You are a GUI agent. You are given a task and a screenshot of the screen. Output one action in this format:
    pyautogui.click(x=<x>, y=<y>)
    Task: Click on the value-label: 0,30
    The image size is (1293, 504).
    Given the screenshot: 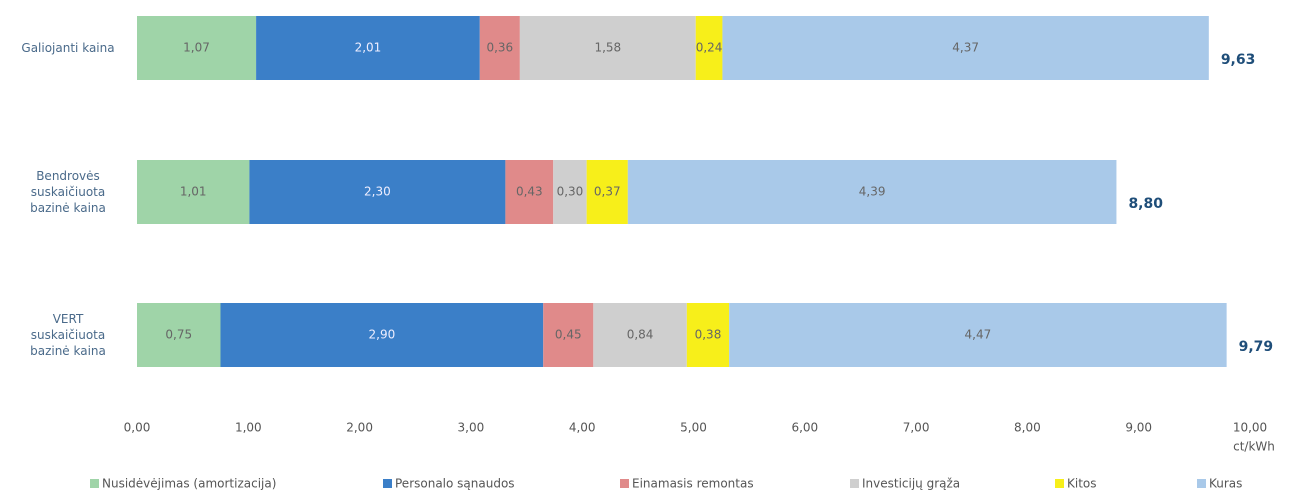 What is the action you would take?
    pyautogui.click(x=570, y=192)
    